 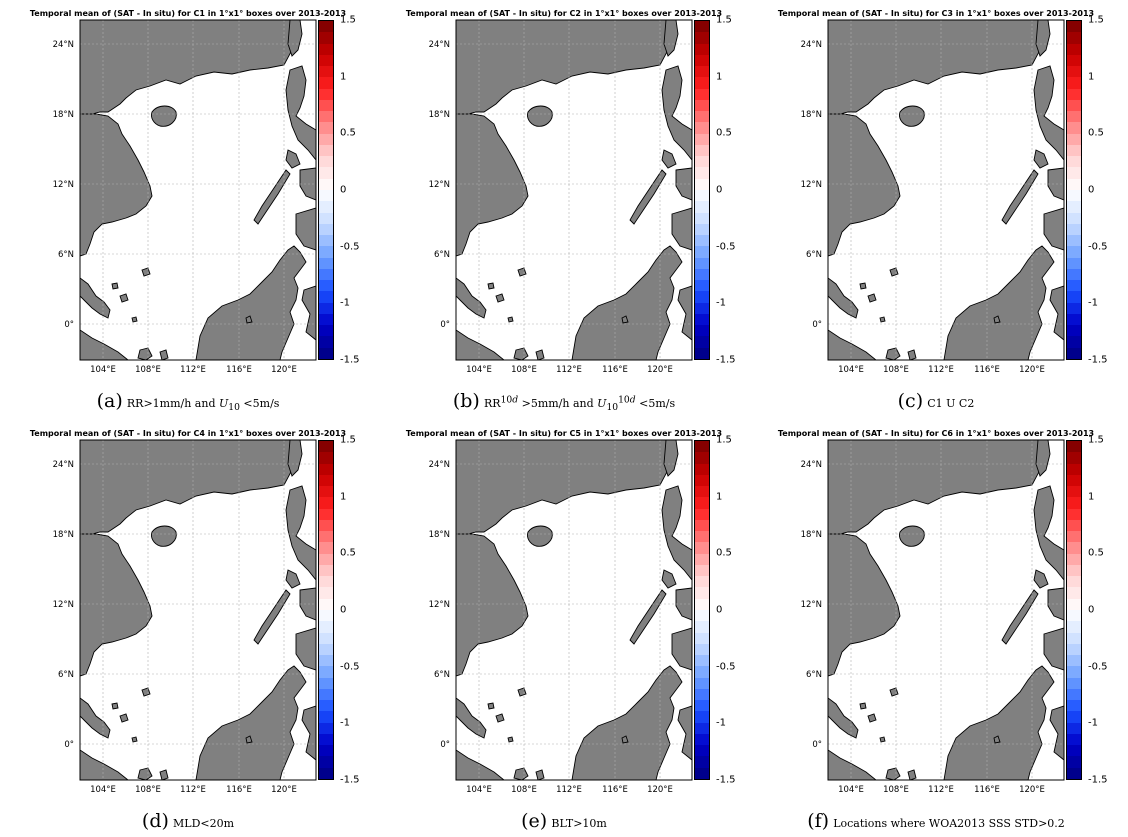 What do you see at coordinates (936, 821) in the screenshot?
I see `panel-caption: (f) Locations where WOA2013 SSS STD>0.2` at bounding box center [936, 821].